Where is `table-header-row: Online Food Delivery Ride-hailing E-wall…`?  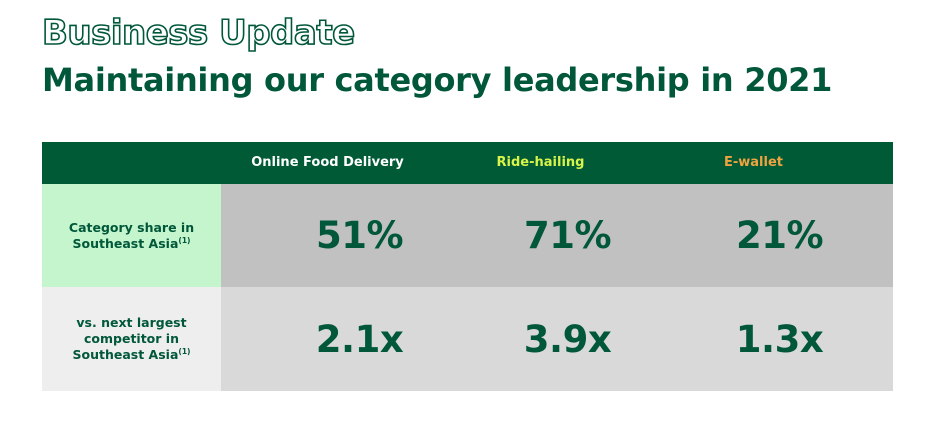
table-header-row: Online Food Delivery Ride-hailing E-wall… is located at coordinates (467, 163).